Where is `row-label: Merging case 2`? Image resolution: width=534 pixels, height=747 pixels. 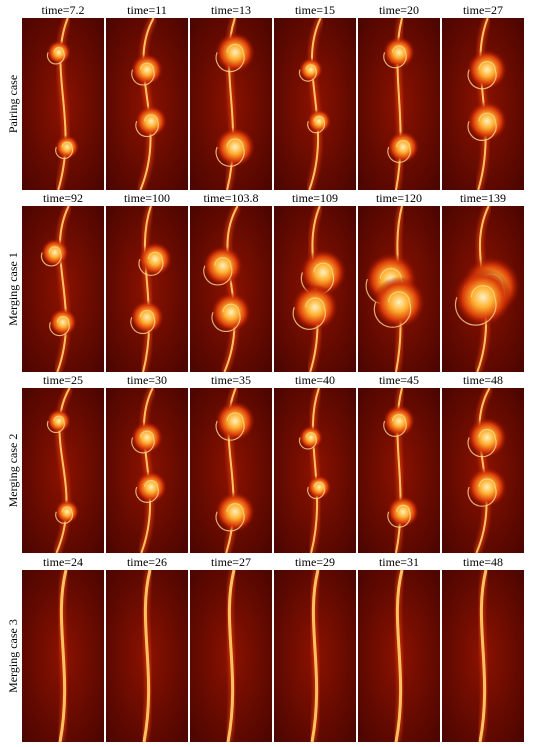
row-label: Merging case 2 is located at coordinates (13, 471).